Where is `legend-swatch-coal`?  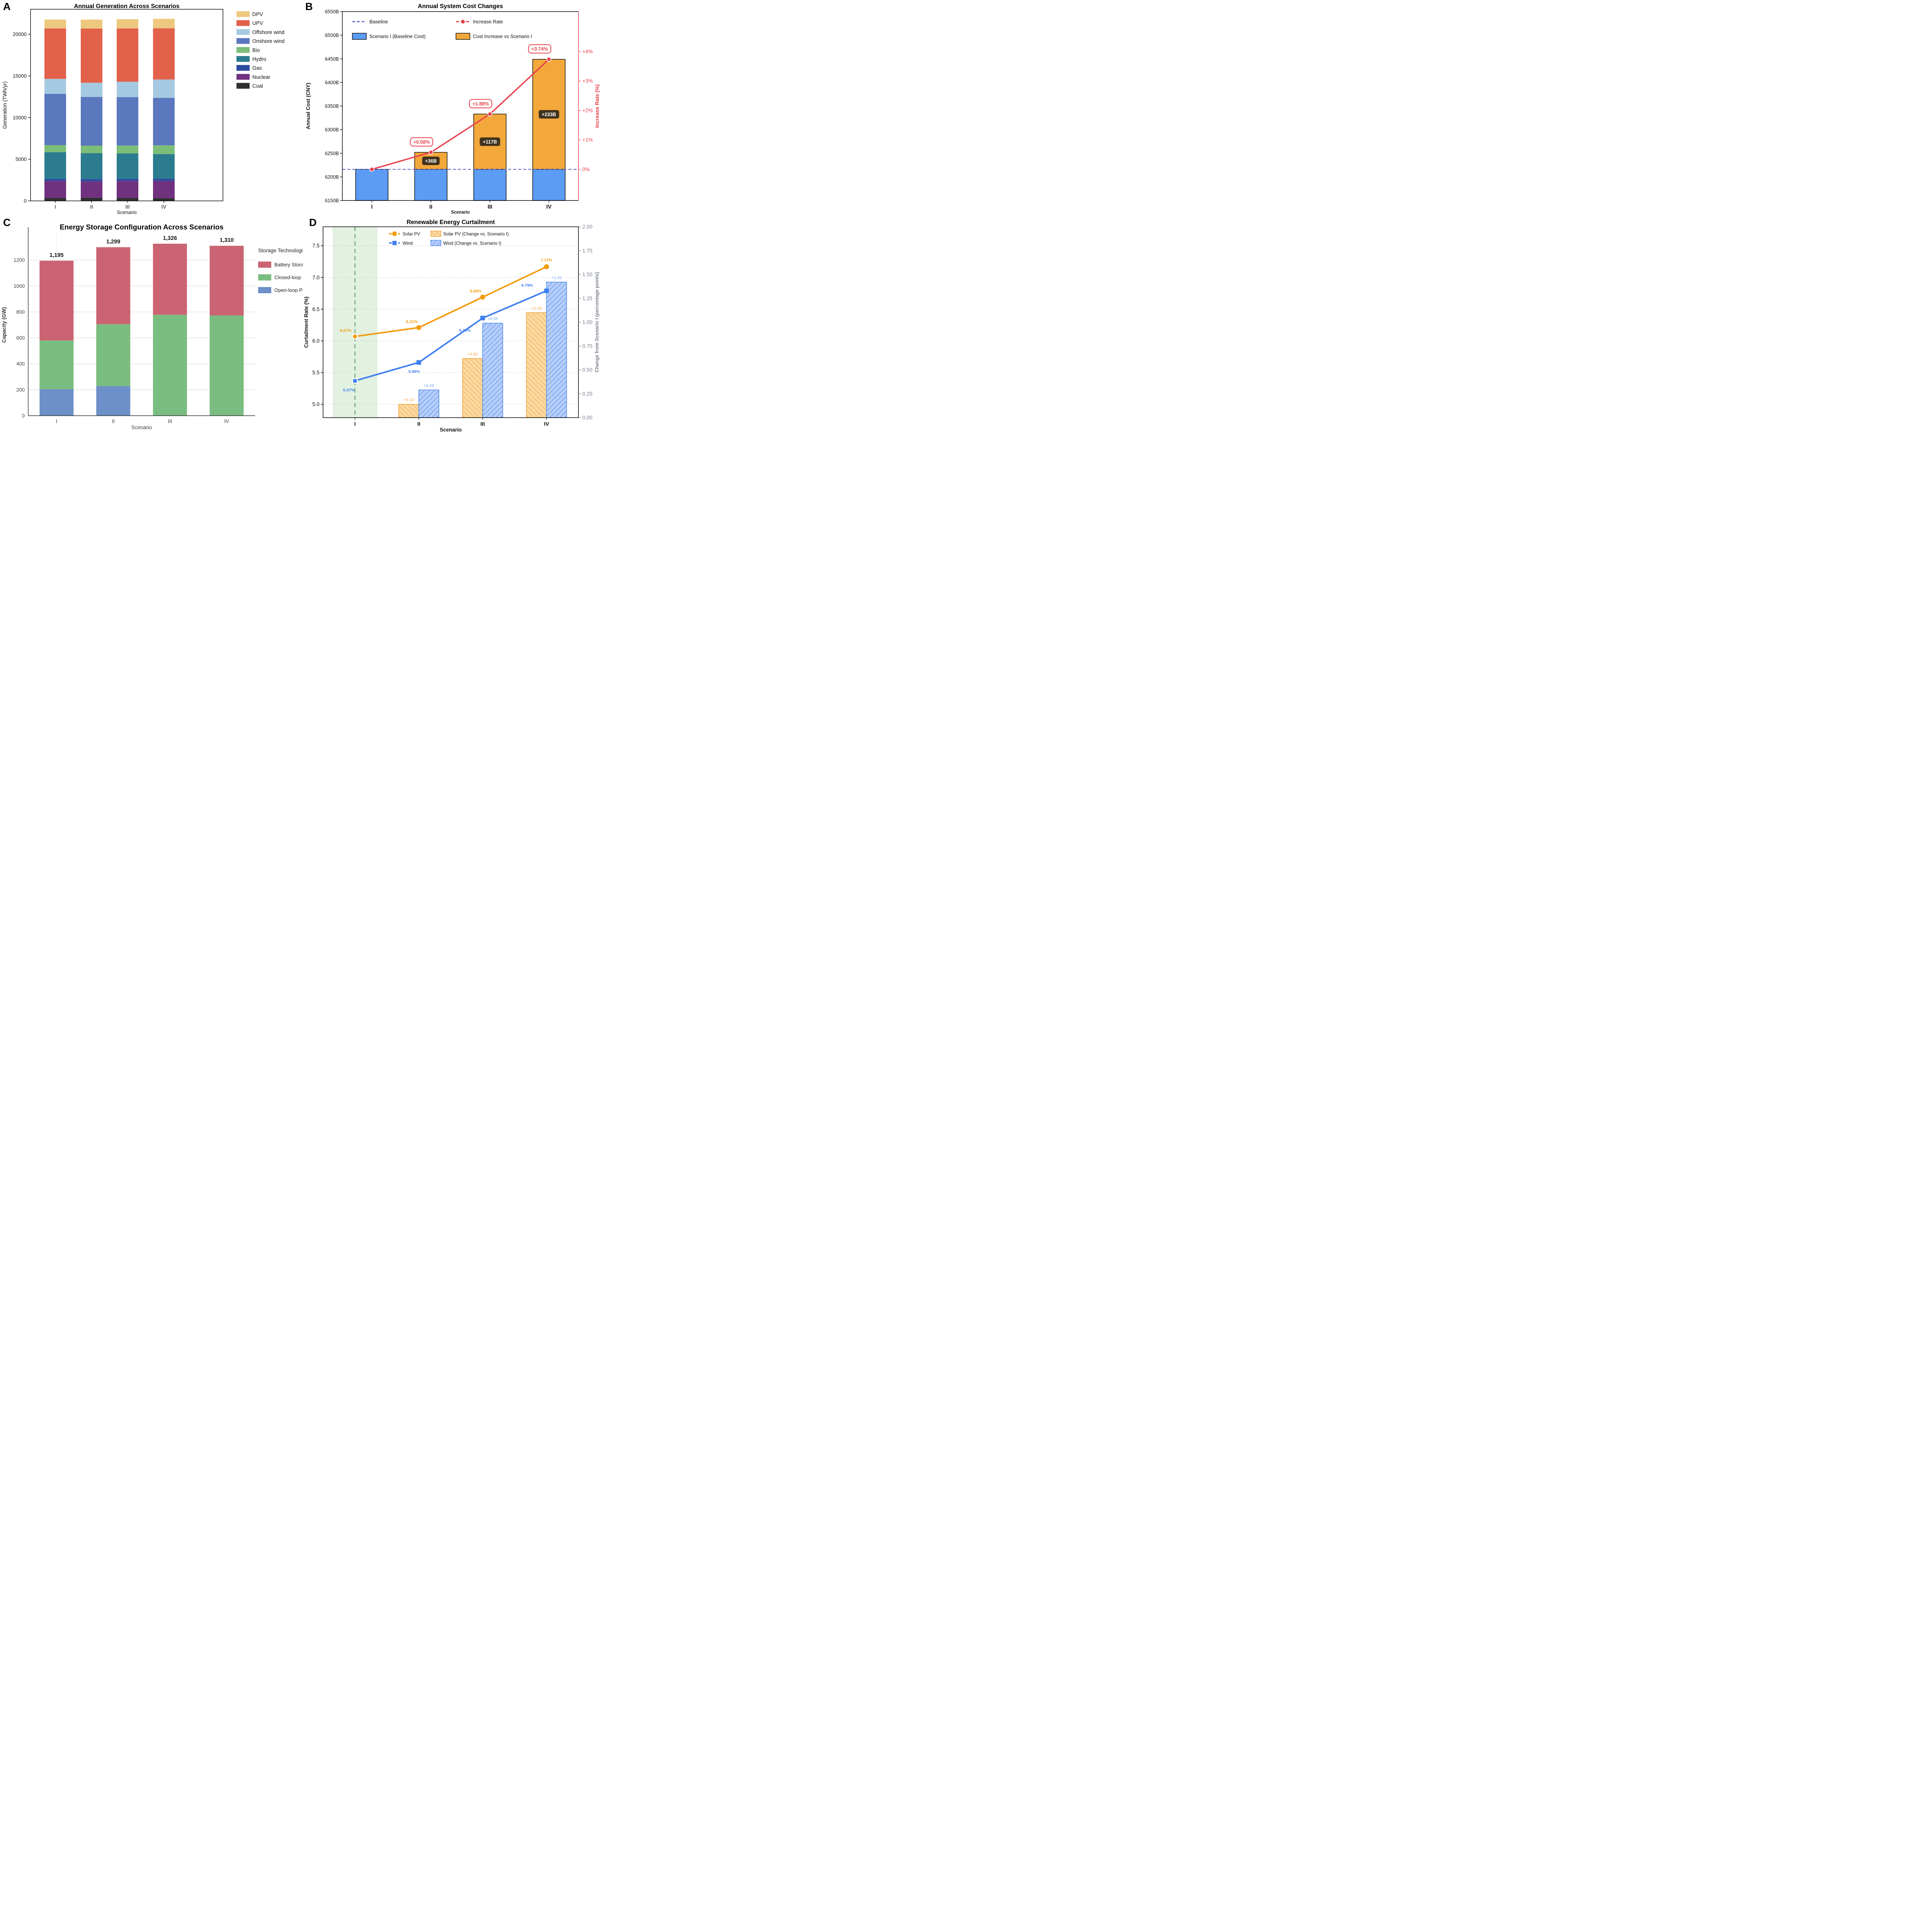 legend-swatch-coal is located at coordinates (243, 86).